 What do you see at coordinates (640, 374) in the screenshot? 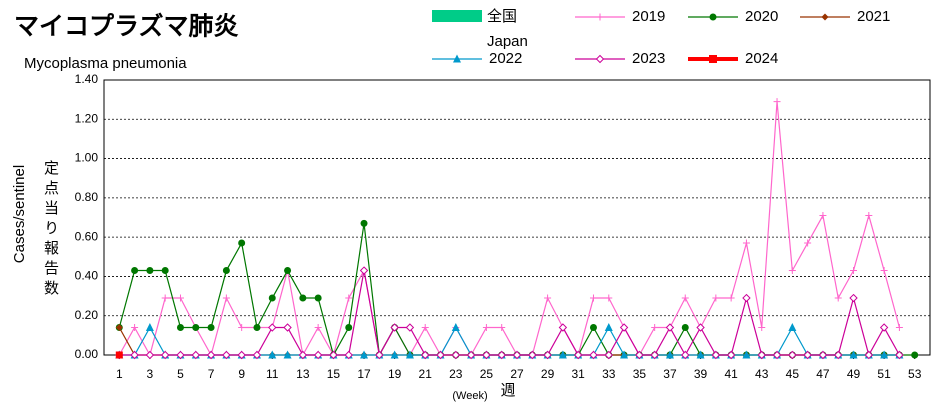
I see `x-tick-label: 35` at bounding box center [640, 374].